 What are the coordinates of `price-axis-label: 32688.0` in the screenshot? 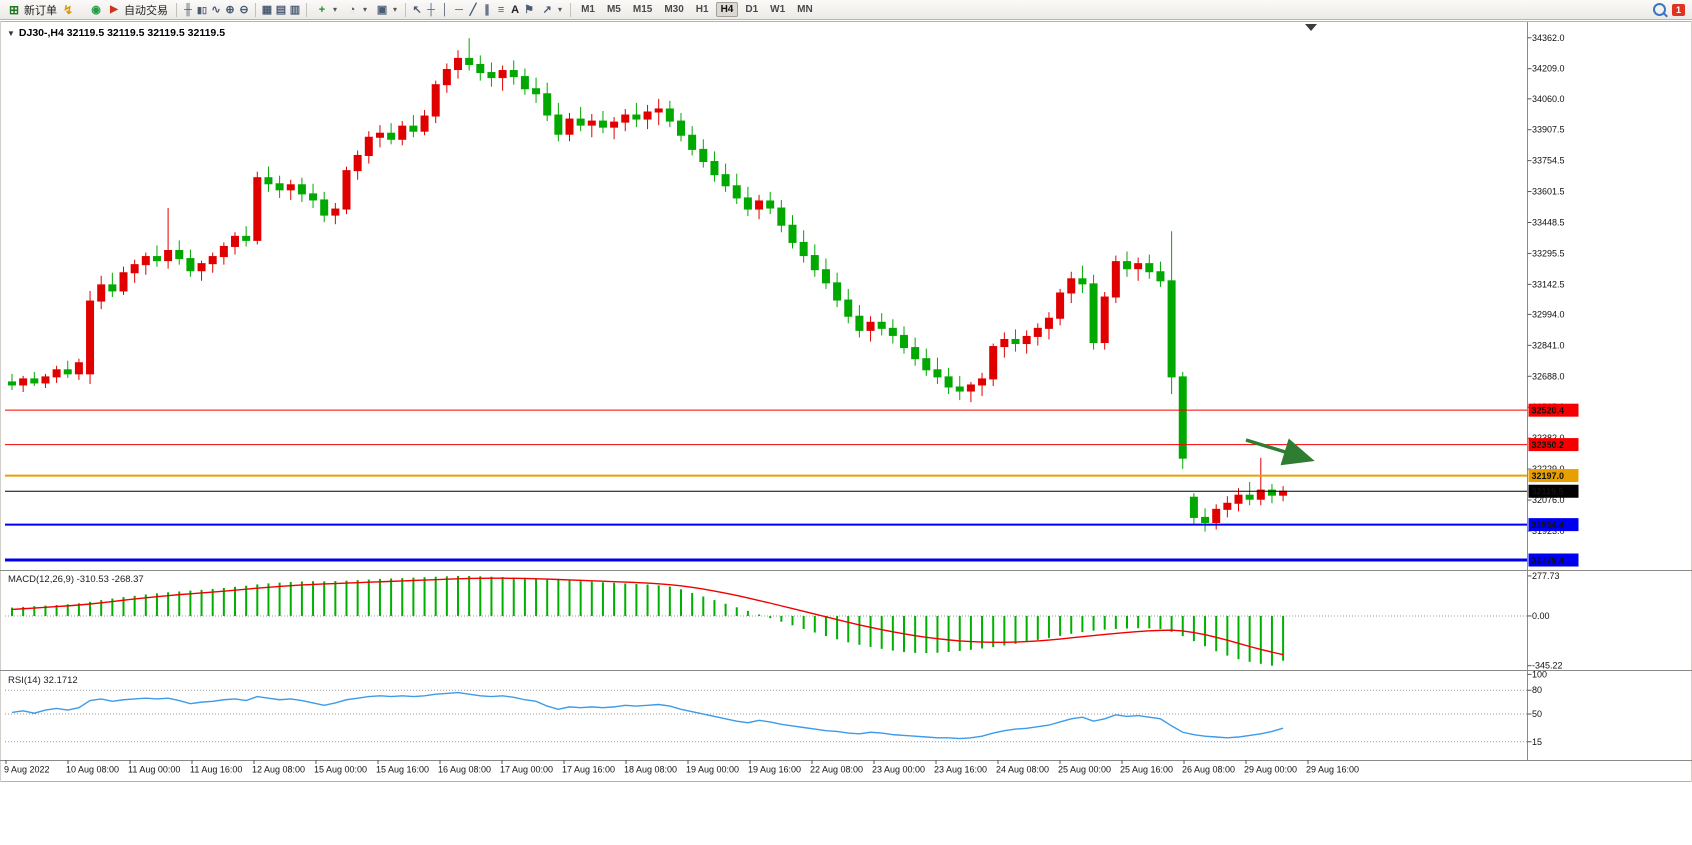 It's located at (1548, 376).